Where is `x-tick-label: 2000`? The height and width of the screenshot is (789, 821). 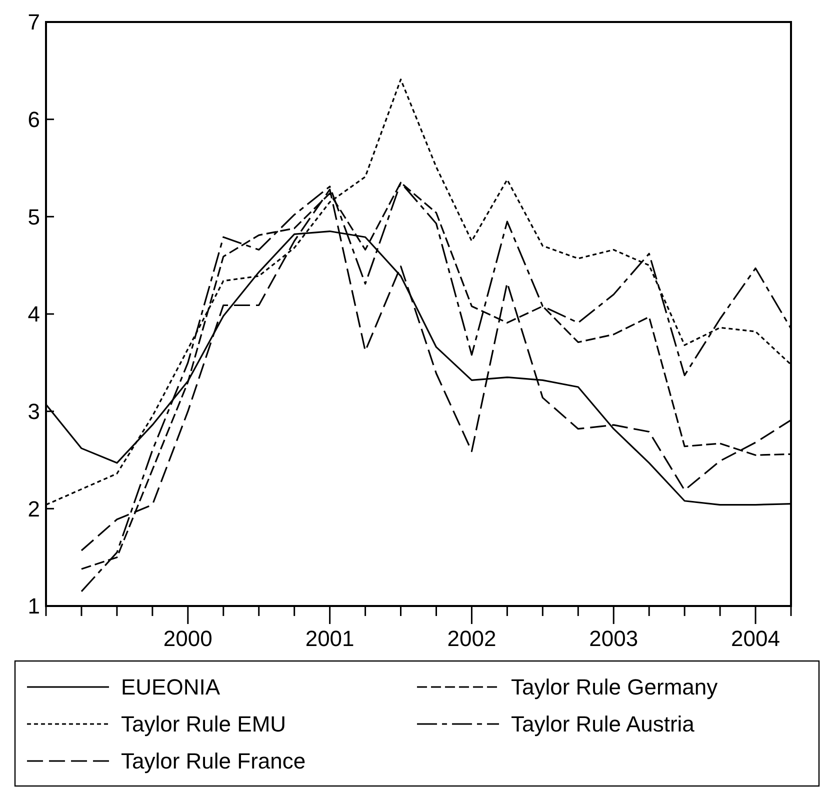
x-tick-label: 2000 is located at coordinates (187, 638).